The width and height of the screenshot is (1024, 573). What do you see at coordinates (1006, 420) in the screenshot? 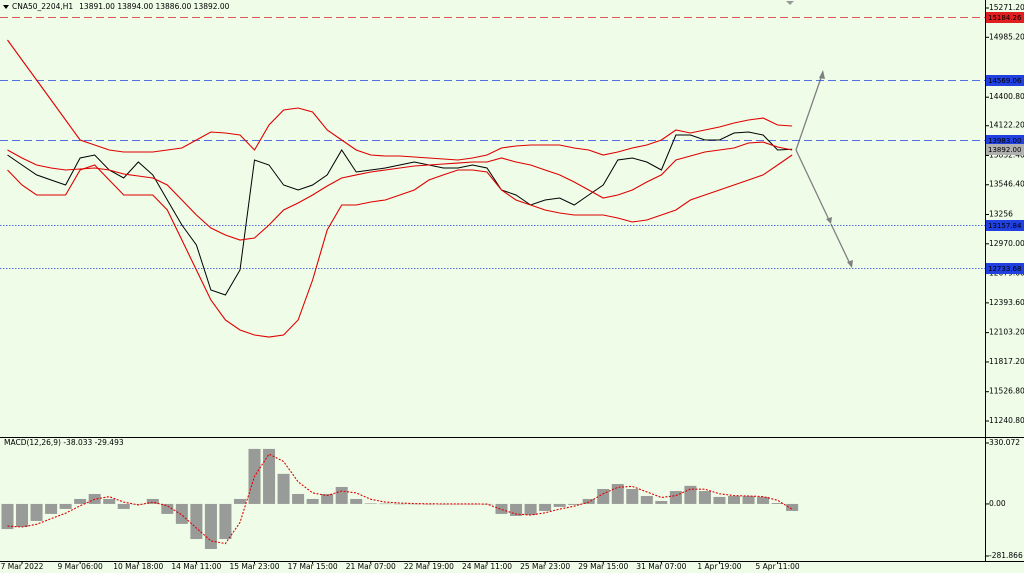
I see `y-tick-label: 11240.80` at bounding box center [1006, 420].